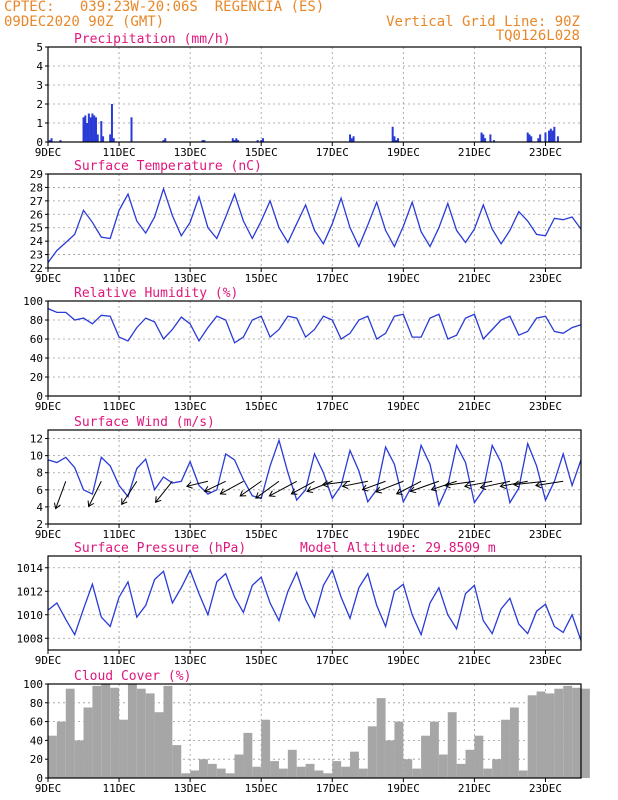 The height and width of the screenshot is (800, 618). Describe the element at coordinates (30, 615) in the screenshot. I see `y-tick-label: 1010` at that location.